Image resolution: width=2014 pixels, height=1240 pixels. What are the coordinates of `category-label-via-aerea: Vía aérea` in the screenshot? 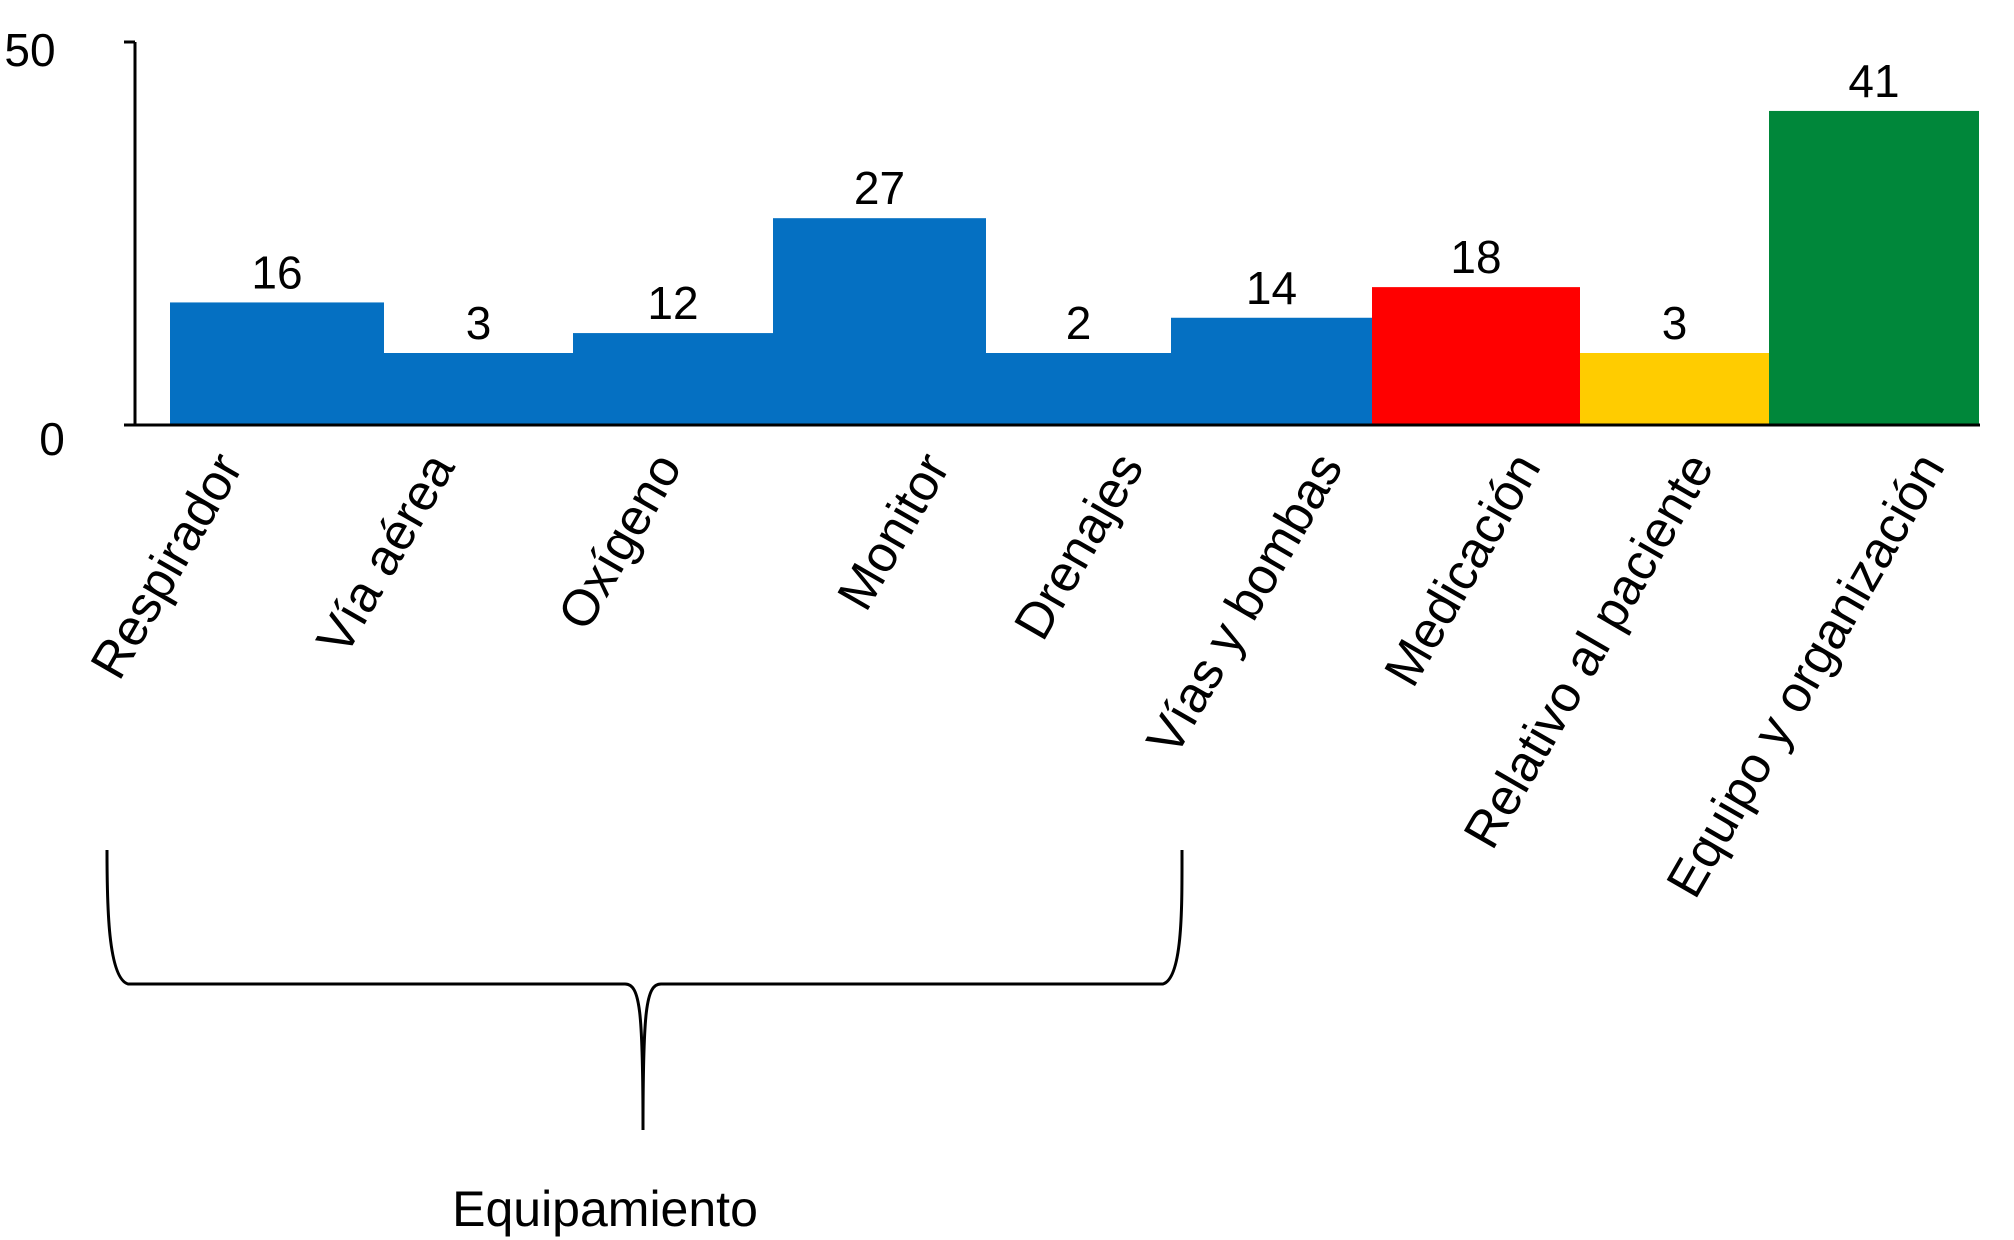 It's located at (385, 553).